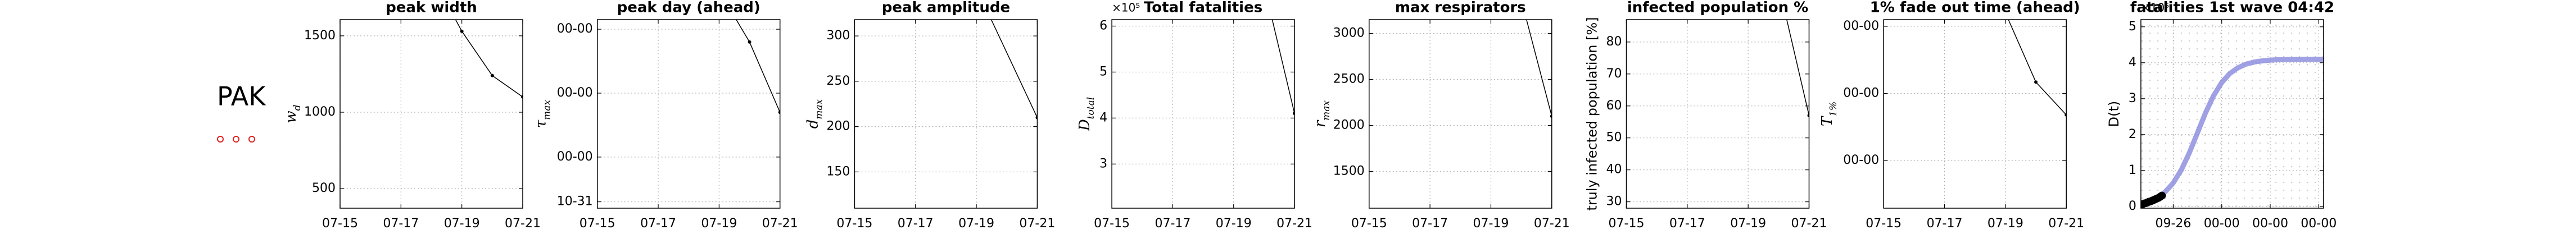 The height and width of the screenshot is (234, 2576). I want to click on y-tick-label: 1500, so click(1349, 171).